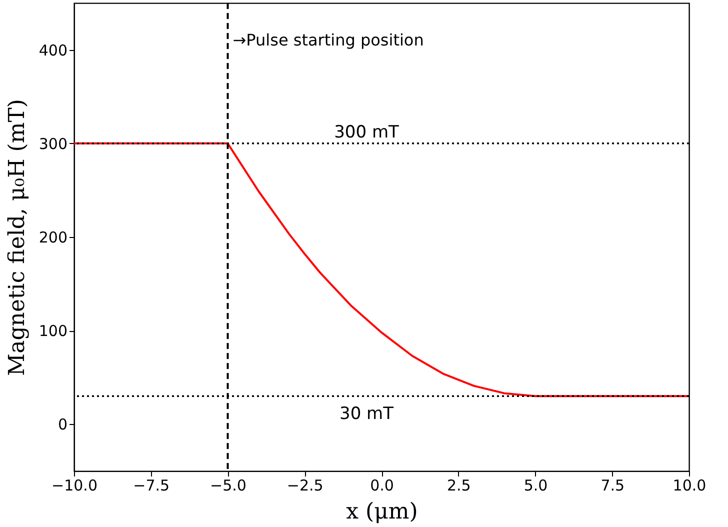 This screenshot has height=527, width=728. What do you see at coordinates (536, 485) in the screenshot?
I see `x-tick-label: 5.0` at bounding box center [536, 485].